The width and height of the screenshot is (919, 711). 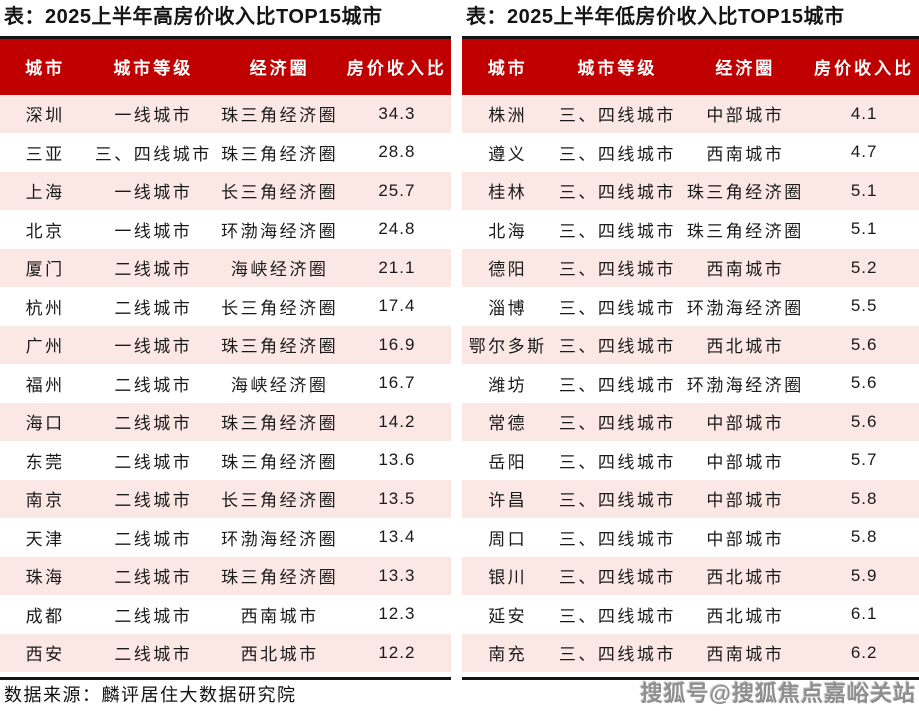 What do you see at coordinates (508, 385) in the screenshot?
I see `city-cell: 潍坊` at bounding box center [508, 385].